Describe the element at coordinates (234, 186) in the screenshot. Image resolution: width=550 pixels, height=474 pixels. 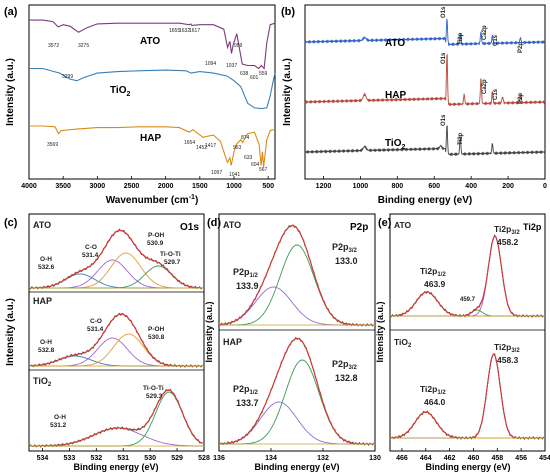
I see `panel-a-tick-label: 1000` at that location.